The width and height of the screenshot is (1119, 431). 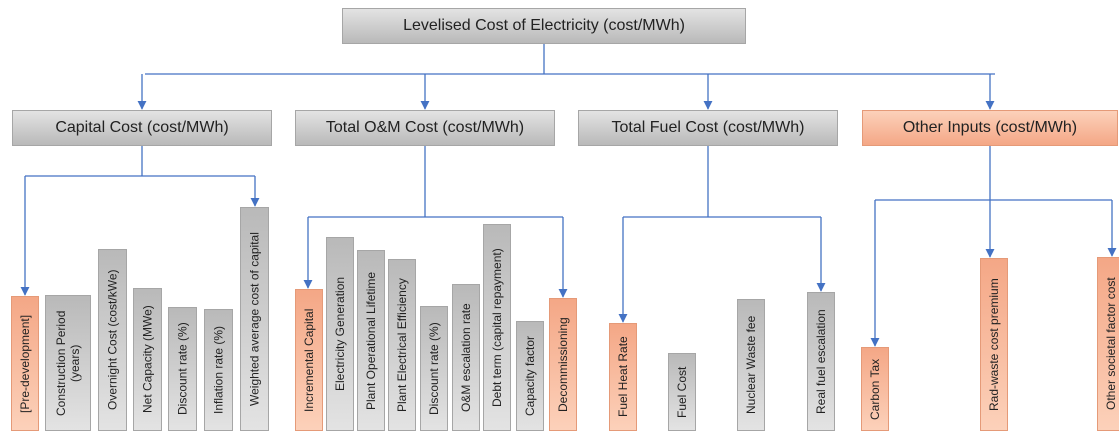 I want to click on input-box: Incremental Capital, so click(x=309, y=360).